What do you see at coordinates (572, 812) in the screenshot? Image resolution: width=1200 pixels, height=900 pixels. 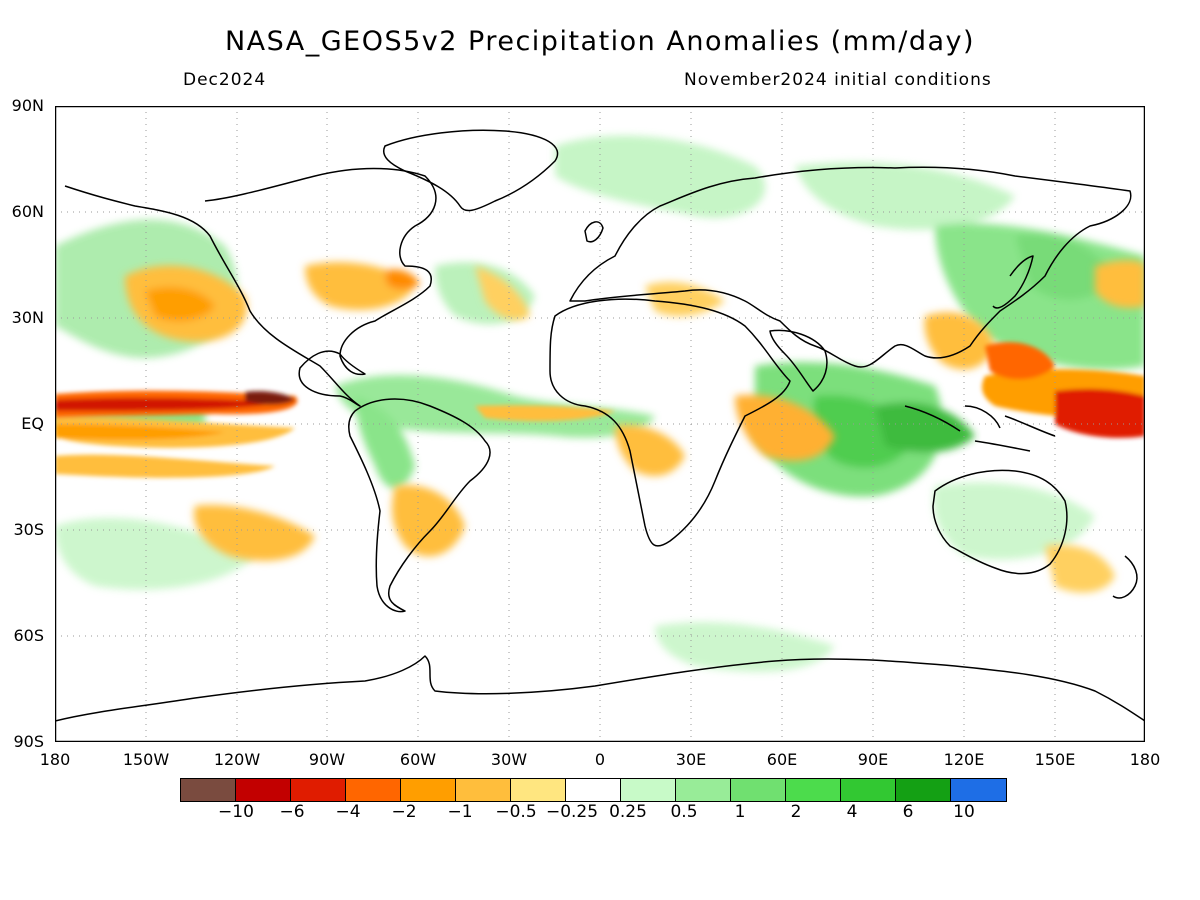 I see `colorbar-label: −0.25` at bounding box center [572, 812].